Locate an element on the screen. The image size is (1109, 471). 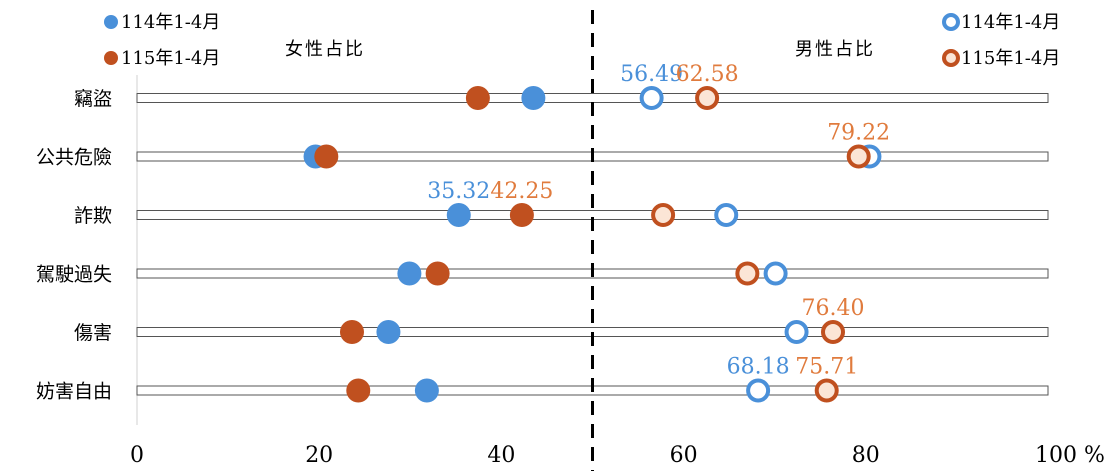
legend-label-filled-115: 115年1-4月 is located at coordinates (170, 58).